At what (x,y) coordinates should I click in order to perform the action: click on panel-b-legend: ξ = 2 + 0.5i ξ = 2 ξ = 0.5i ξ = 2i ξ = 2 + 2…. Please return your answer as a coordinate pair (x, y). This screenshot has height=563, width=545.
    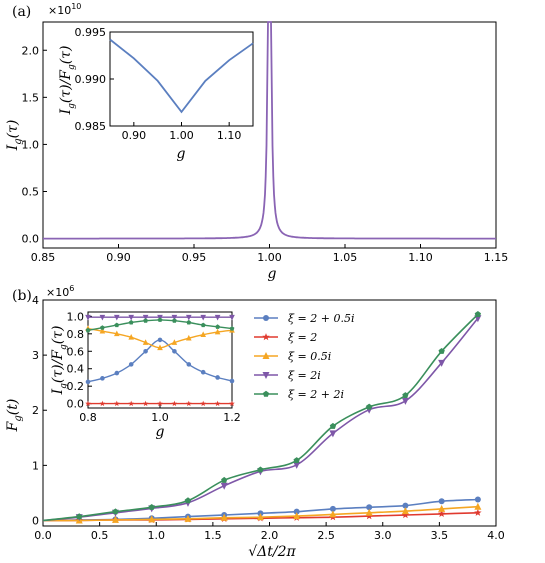
    Looking at the image, I should click on (304, 356).